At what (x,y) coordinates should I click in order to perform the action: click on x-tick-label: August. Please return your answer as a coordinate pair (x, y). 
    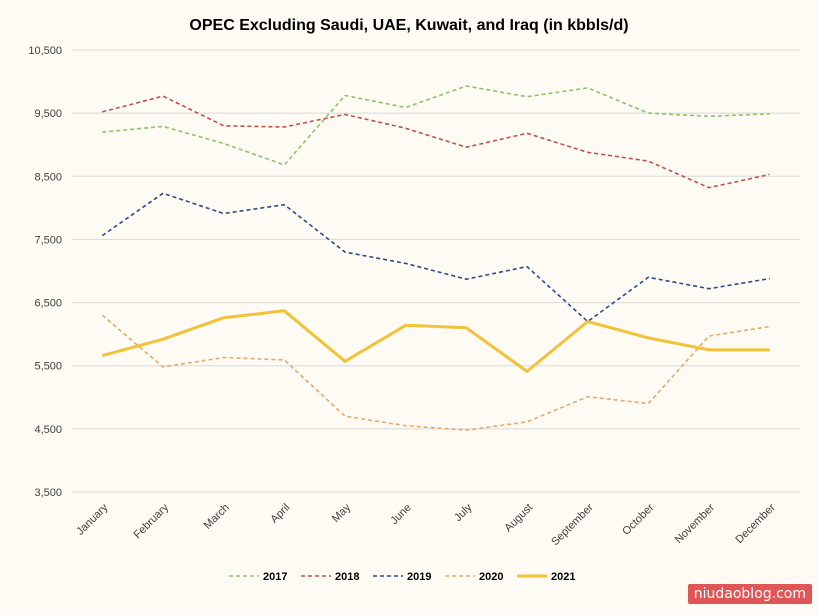
    Looking at the image, I should click on (518, 518).